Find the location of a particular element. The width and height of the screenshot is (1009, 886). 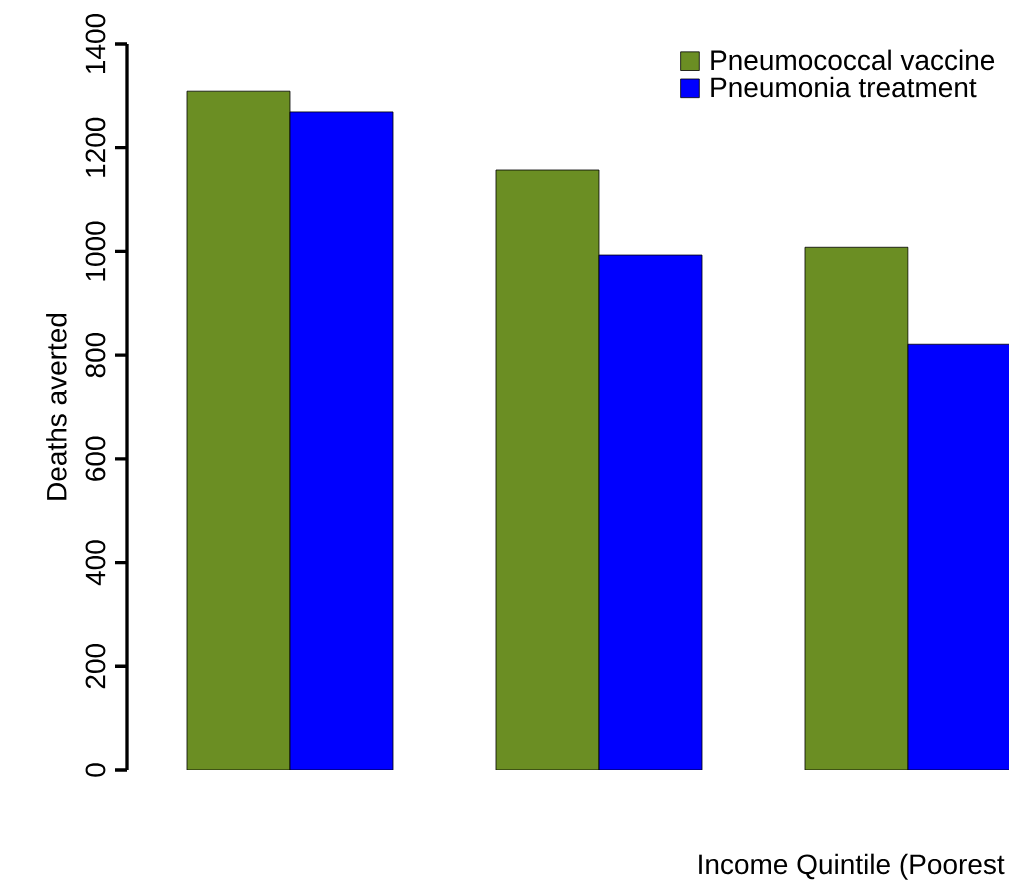

y-axis-title: Deaths averted is located at coordinates (56, 406).